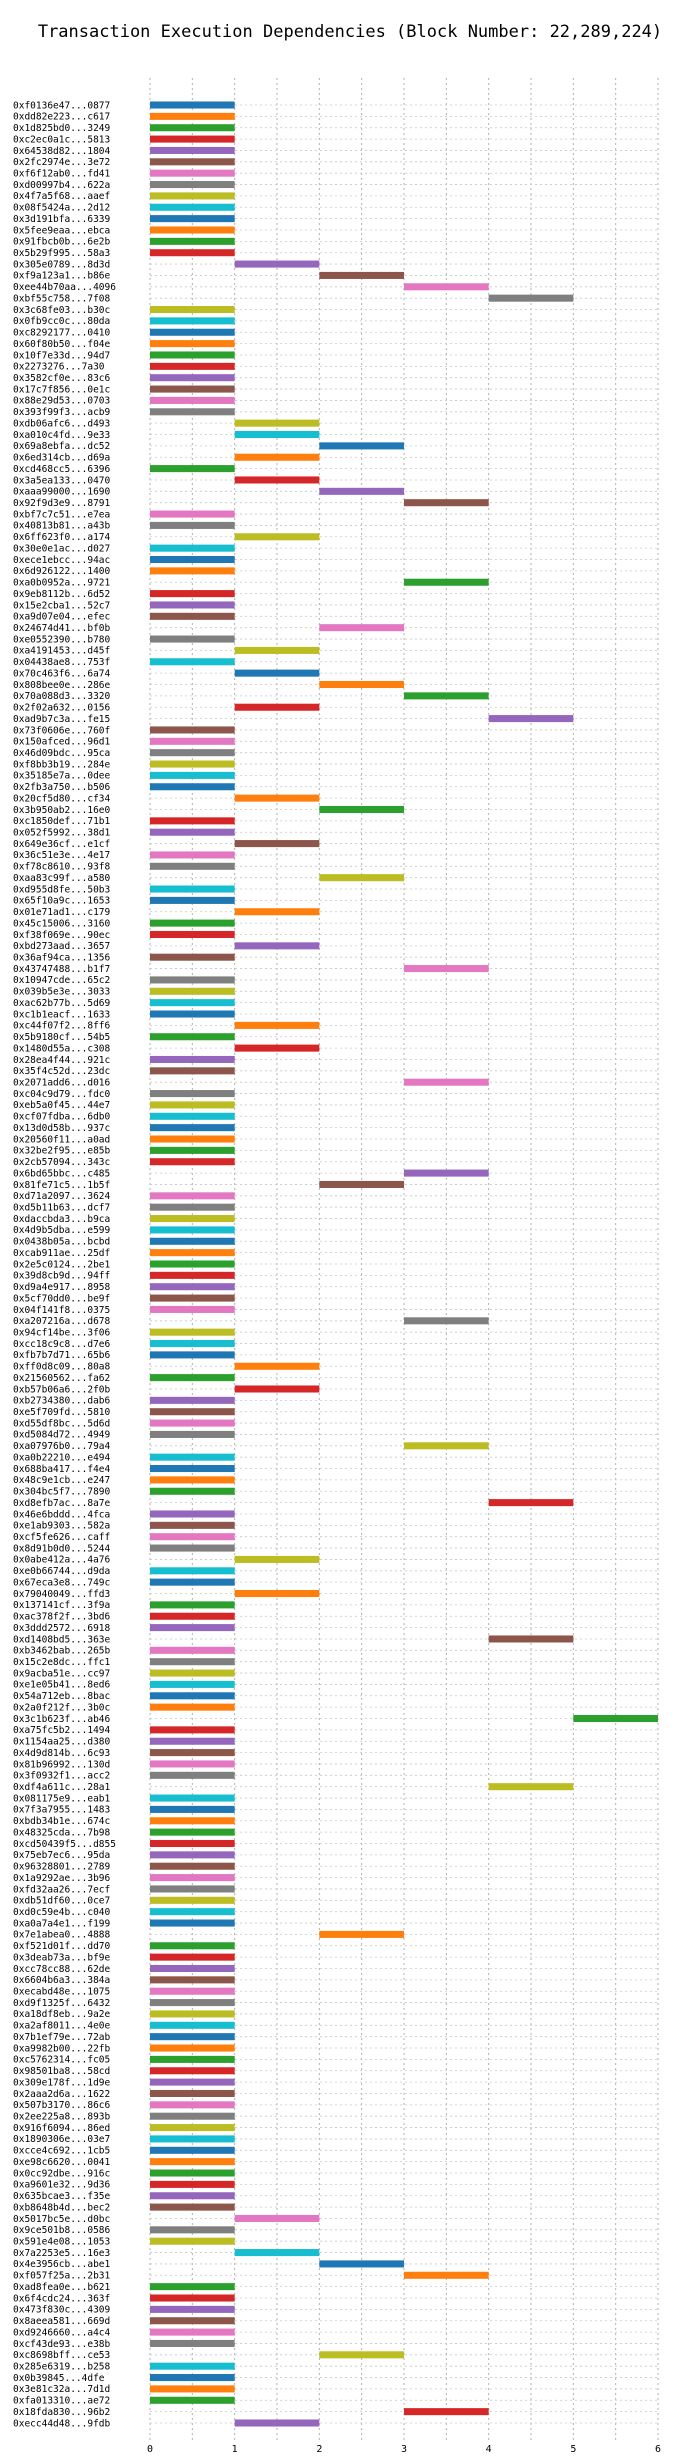 This screenshot has width=700, height=2460. Describe the element at coordinates (62, 173) in the screenshot. I see `transaction-label: 0xf6f12ab0...fd41` at that location.